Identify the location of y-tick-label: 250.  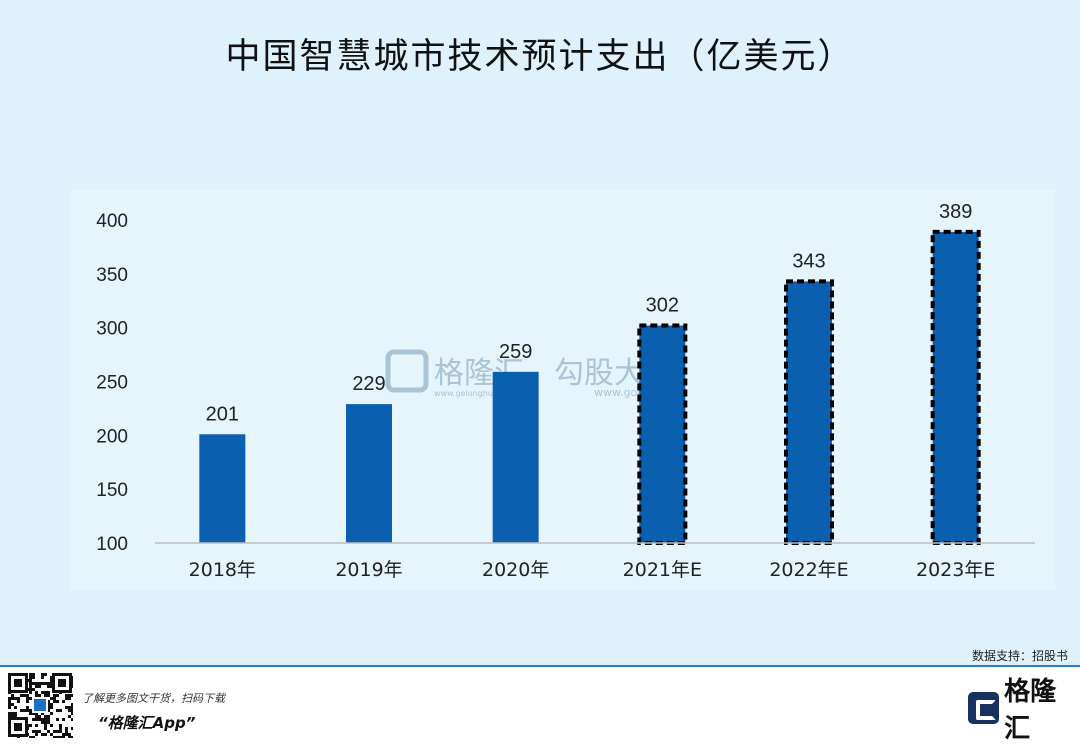
(112, 383).